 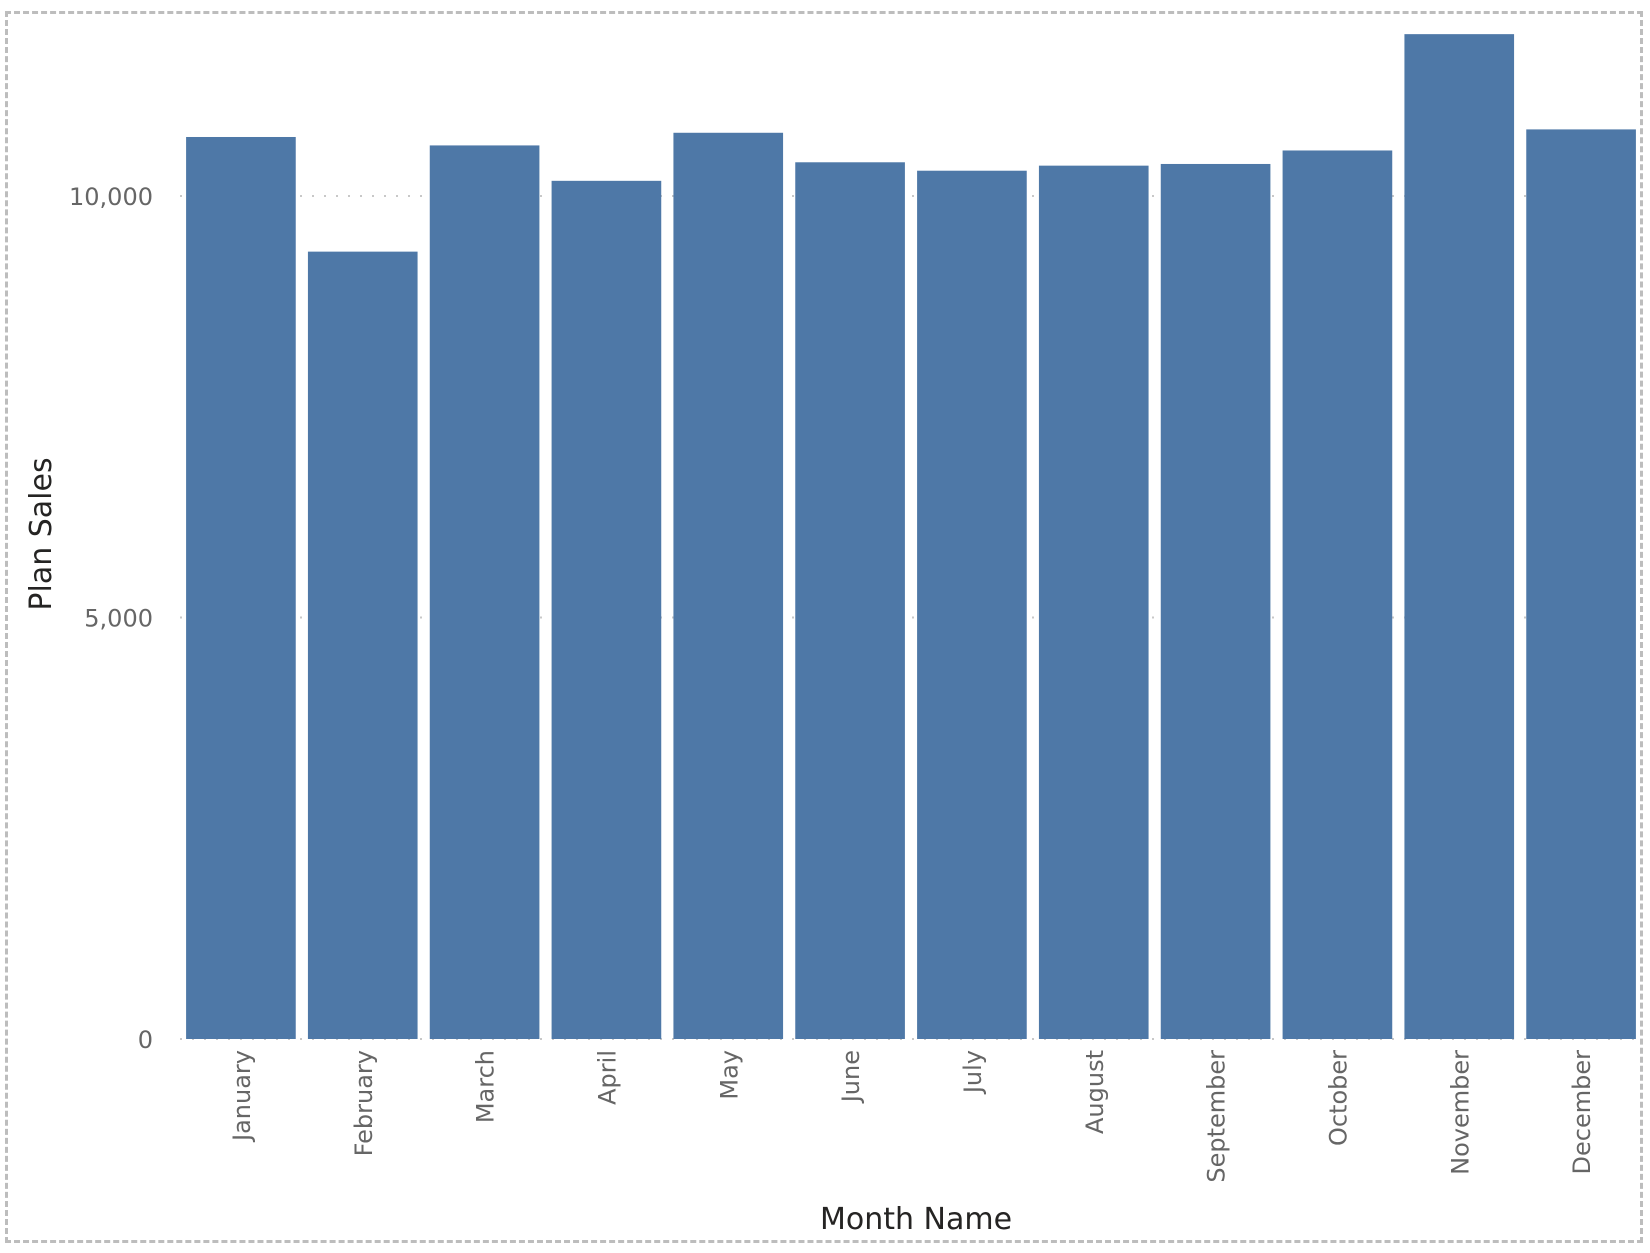 I want to click on y-tick-label: 10,000, so click(x=111, y=197).